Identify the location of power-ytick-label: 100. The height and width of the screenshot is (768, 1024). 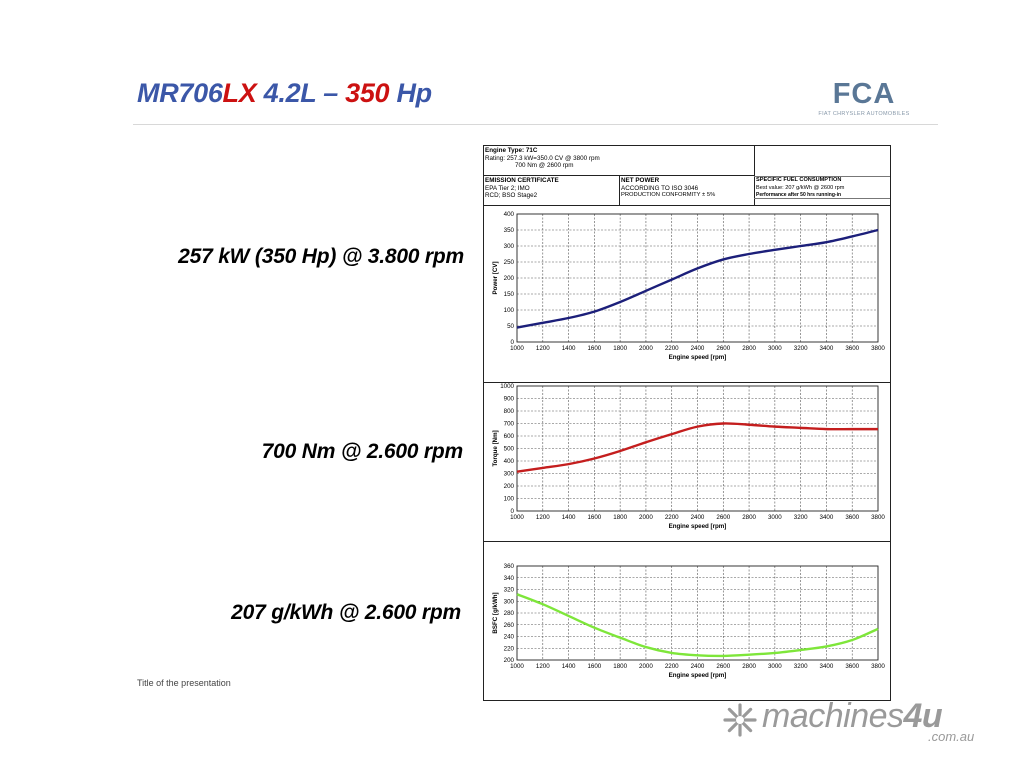
(509, 310).